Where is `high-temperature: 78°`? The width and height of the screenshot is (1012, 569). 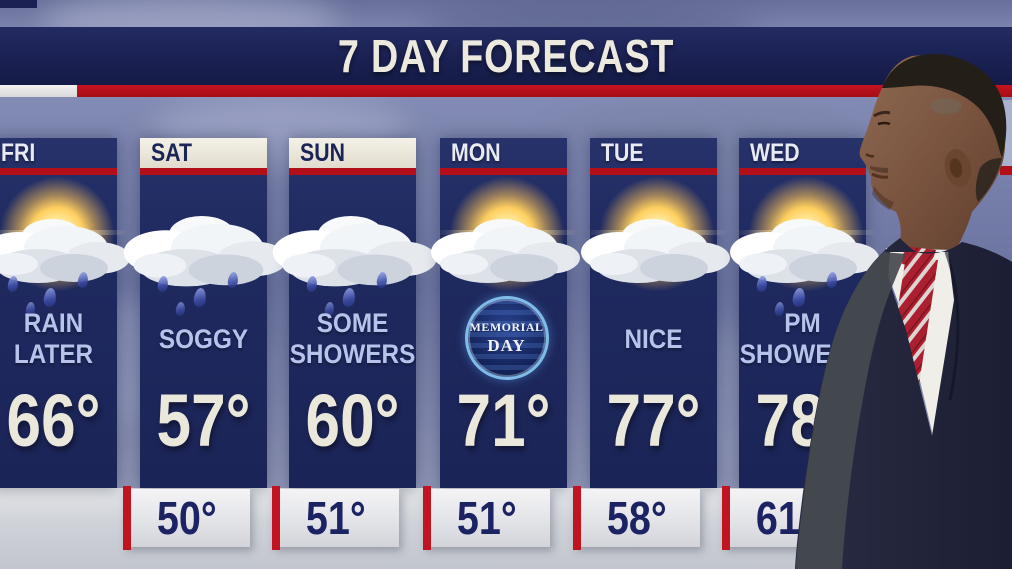 high-temperature: 78° is located at coordinates (802, 420).